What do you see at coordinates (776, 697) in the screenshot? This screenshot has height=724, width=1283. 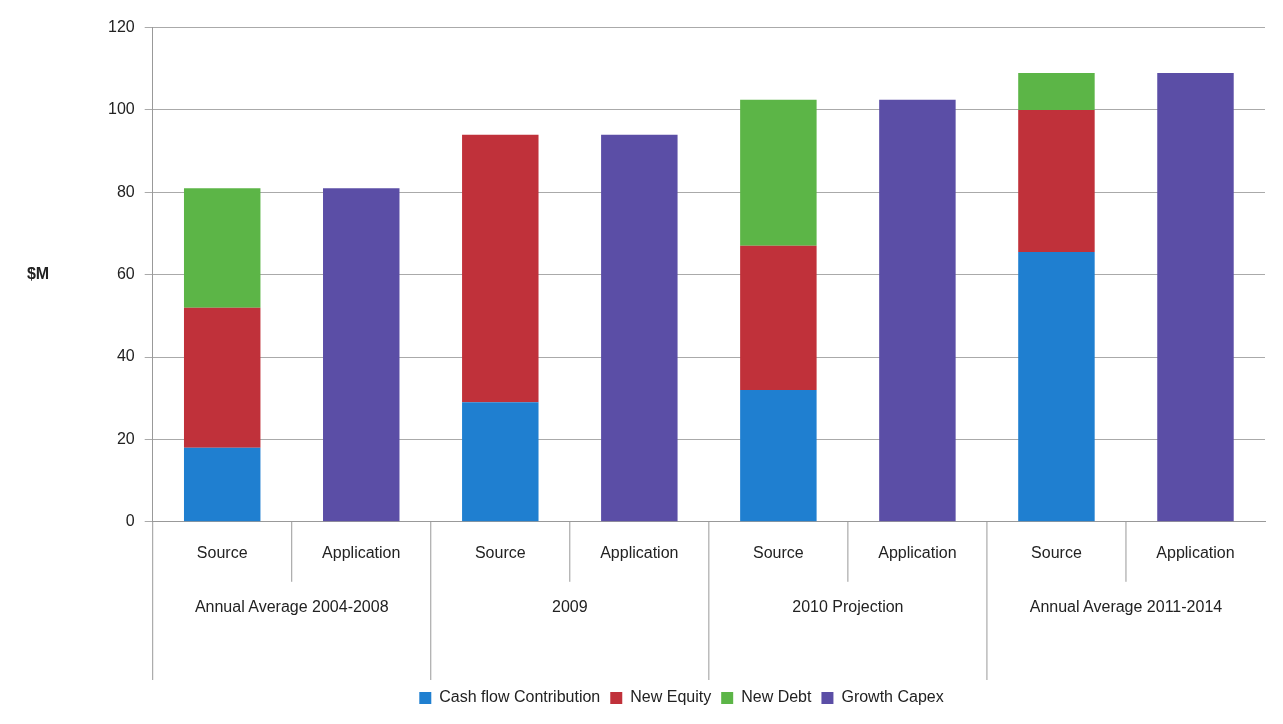 I see `legend-label: New Debt` at bounding box center [776, 697].